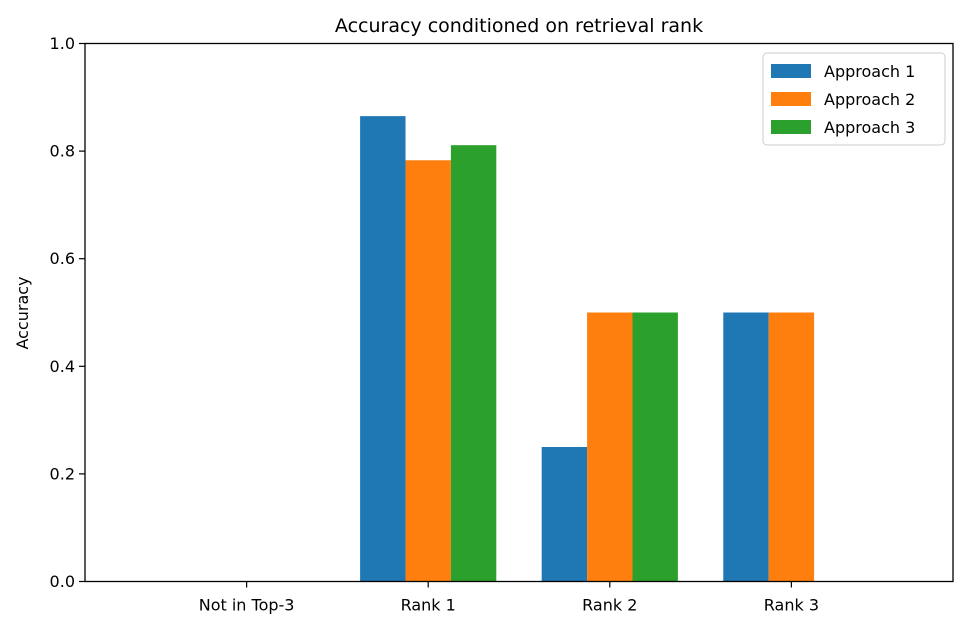 The width and height of the screenshot is (967, 633). I want to click on y-tick-label: 0.6, so click(62, 258).